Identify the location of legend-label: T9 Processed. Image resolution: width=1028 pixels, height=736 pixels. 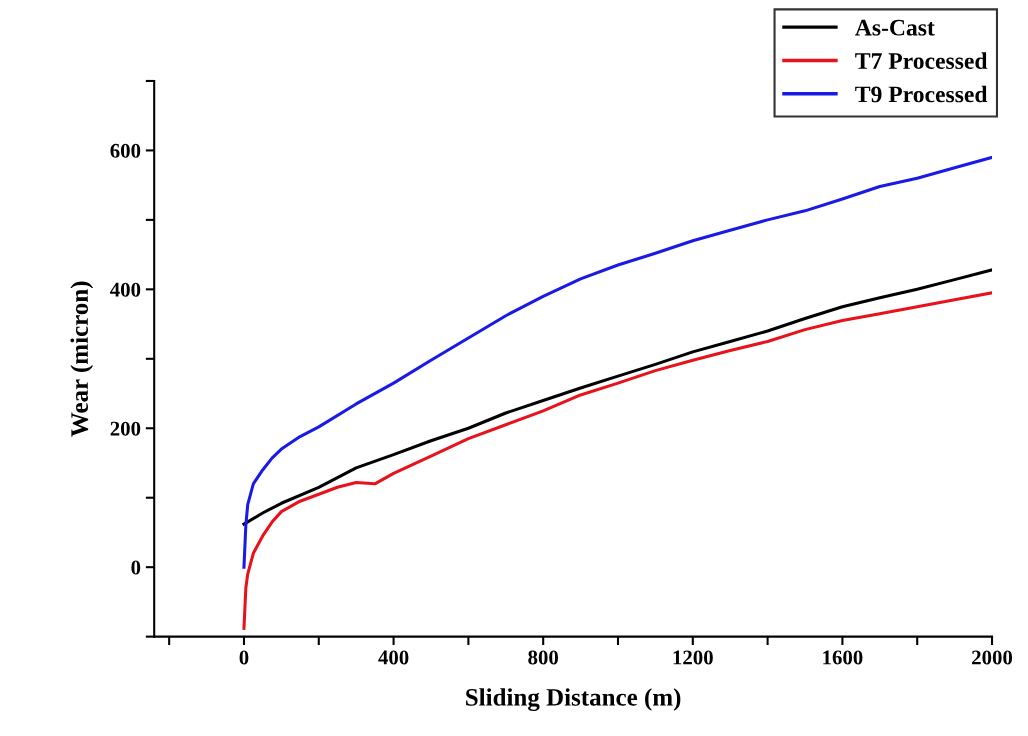
(921, 94).